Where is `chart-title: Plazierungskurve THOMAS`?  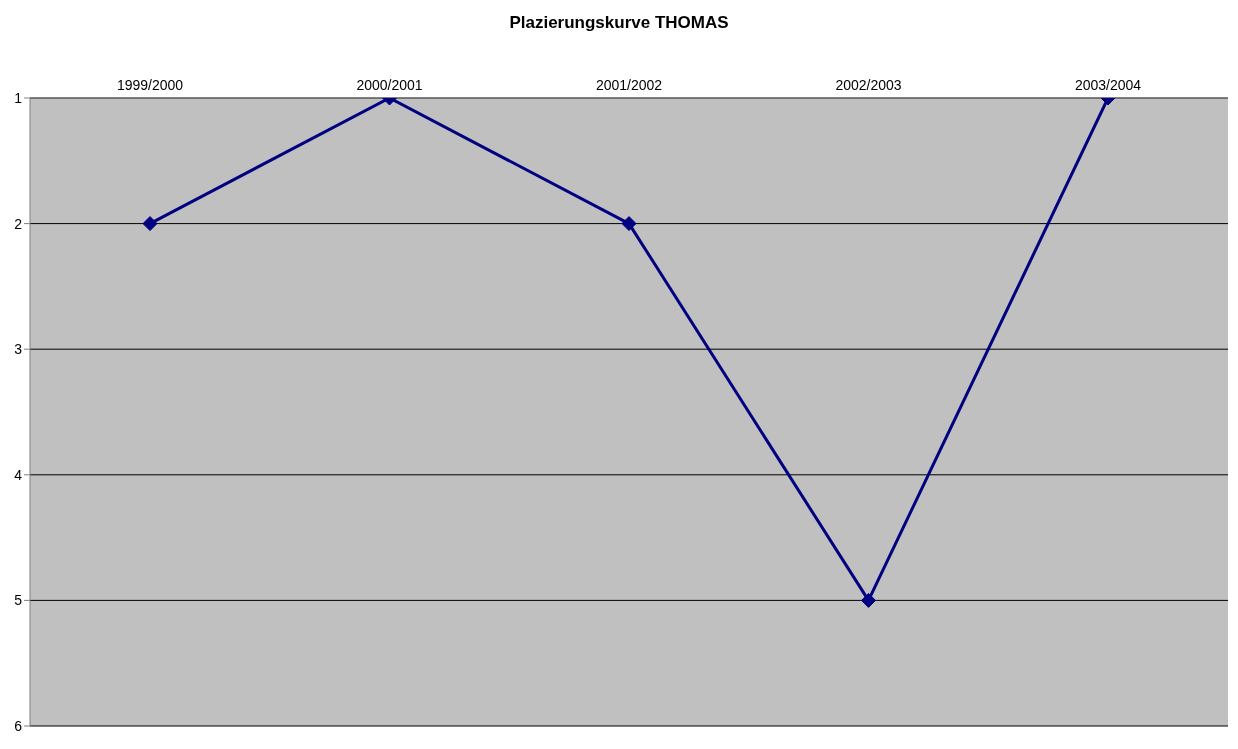 chart-title: Plazierungskurve THOMAS is located at coordinates (619, 23).